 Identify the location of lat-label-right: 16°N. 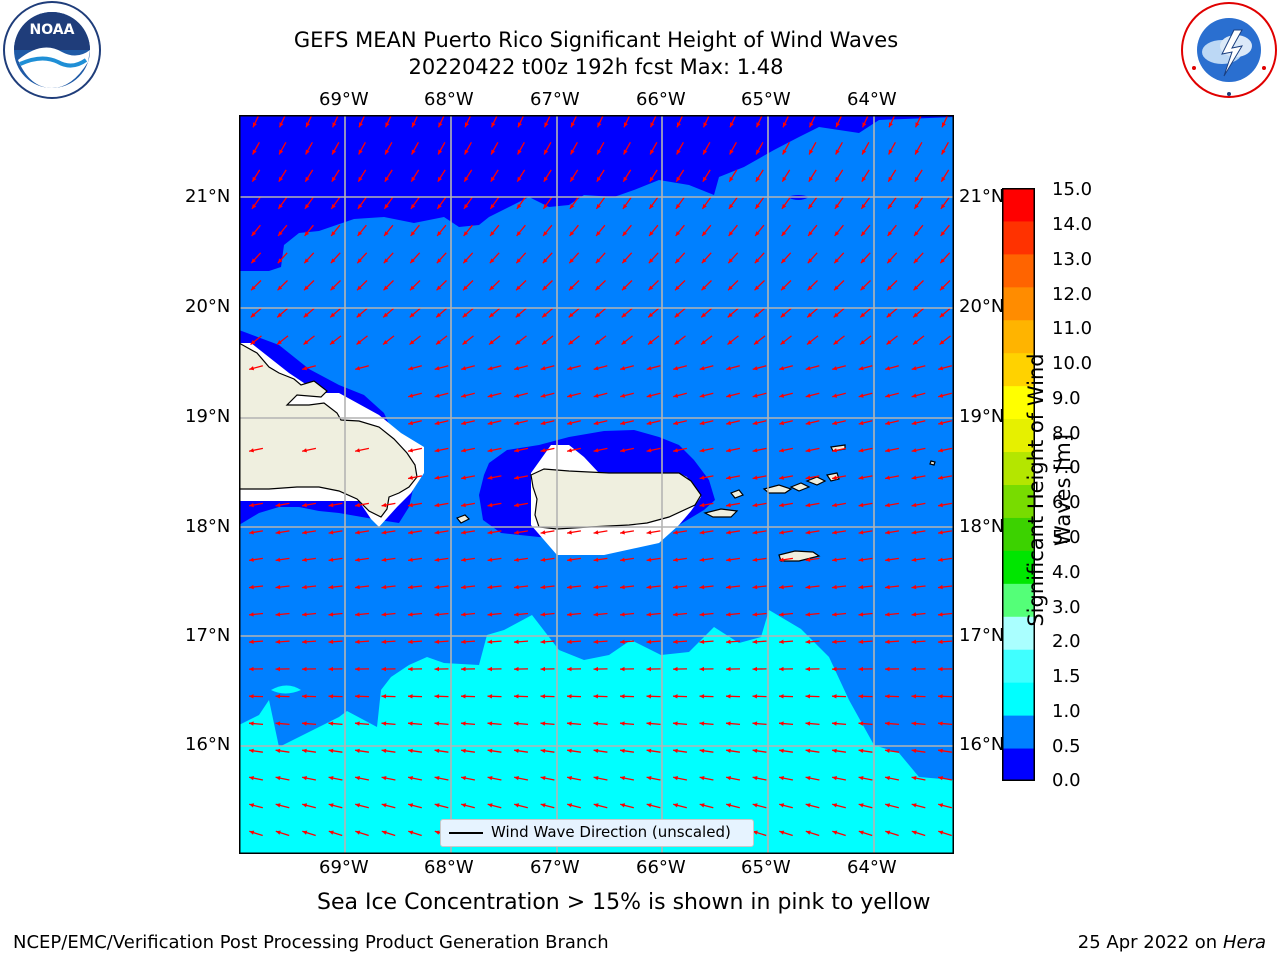
(982, 744).